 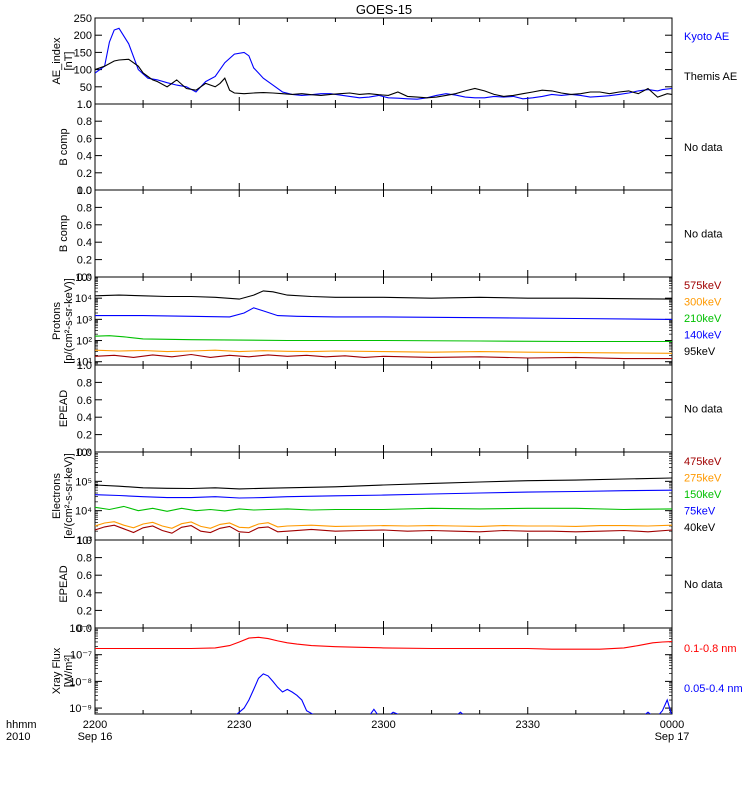 I want to click on series-line-themis-ae, so click(x=383, y=78).